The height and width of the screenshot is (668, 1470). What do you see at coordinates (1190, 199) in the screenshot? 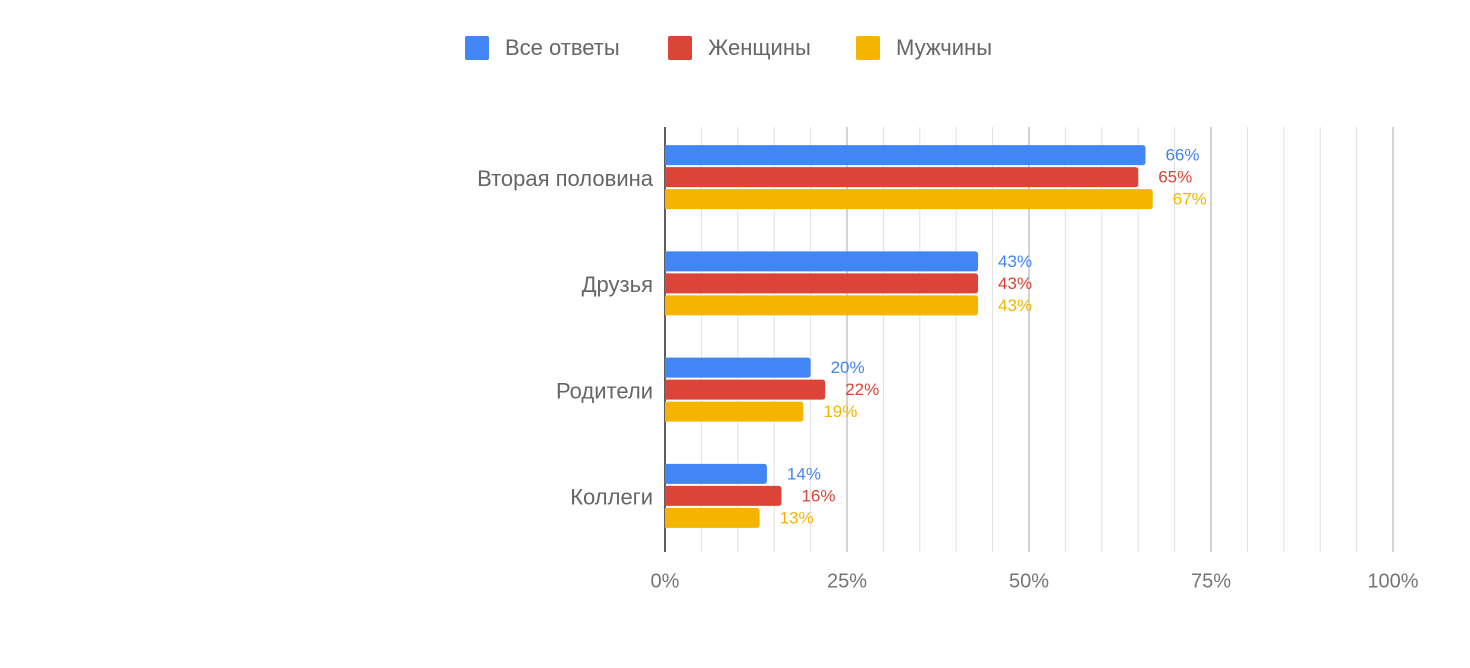
I see `data-label: 67%` at bounding box center [1190, 199].